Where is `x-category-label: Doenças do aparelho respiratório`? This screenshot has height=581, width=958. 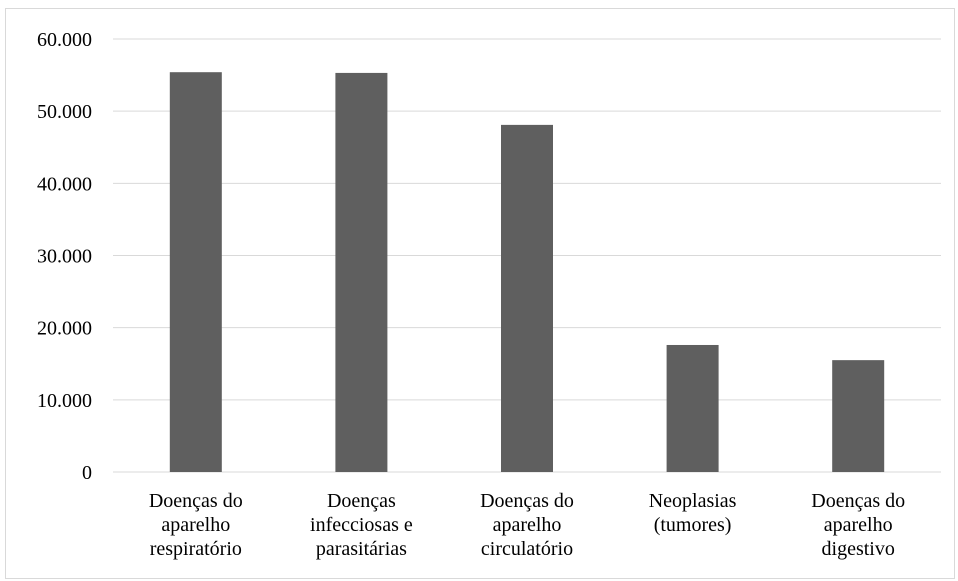 x-category-label: Doenças do aparelho respiratório is located at coordinates (196, 525).